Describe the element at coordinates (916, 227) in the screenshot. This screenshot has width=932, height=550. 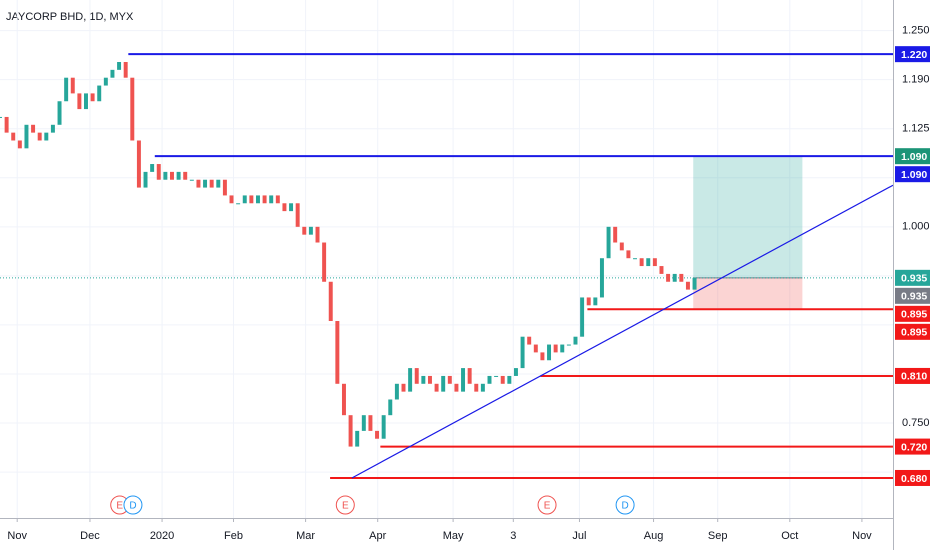
I see `y-tick-label: 1.000` at that location.